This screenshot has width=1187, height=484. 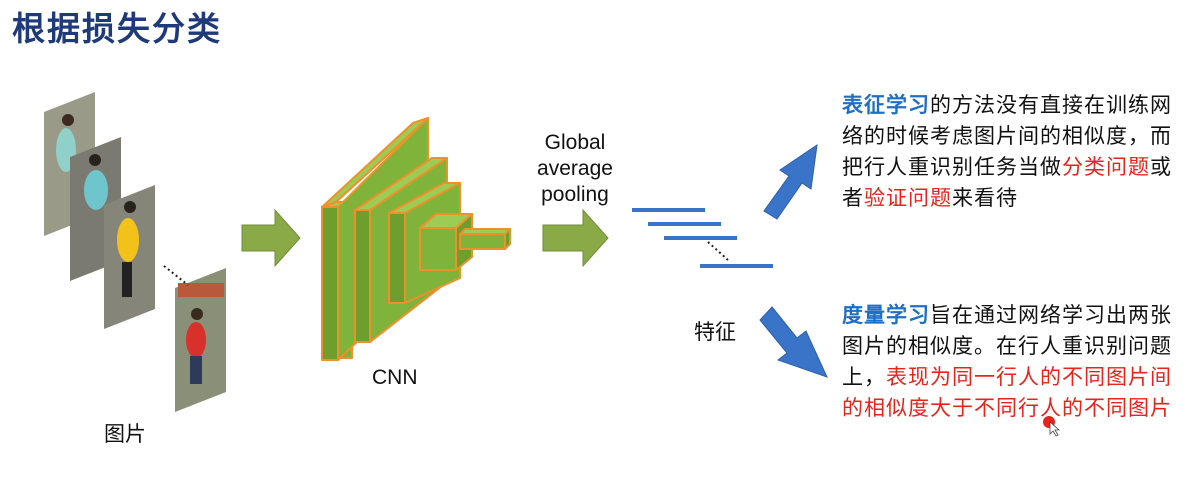 What do you see at coordinates (985, 198) in the screenshot?
I see `text: 来看待` at bounding box center [985, 198].